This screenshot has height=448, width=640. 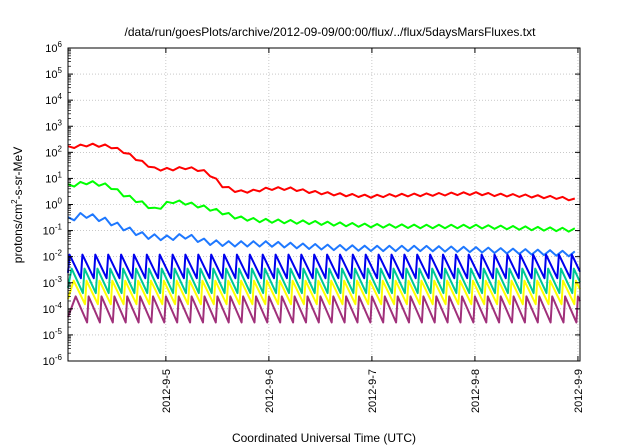 What do you see at coordinates (53, 308) in the screenshot?
I see `y-tick-label: 10⁻⁴` at bounding box center [53, 308].